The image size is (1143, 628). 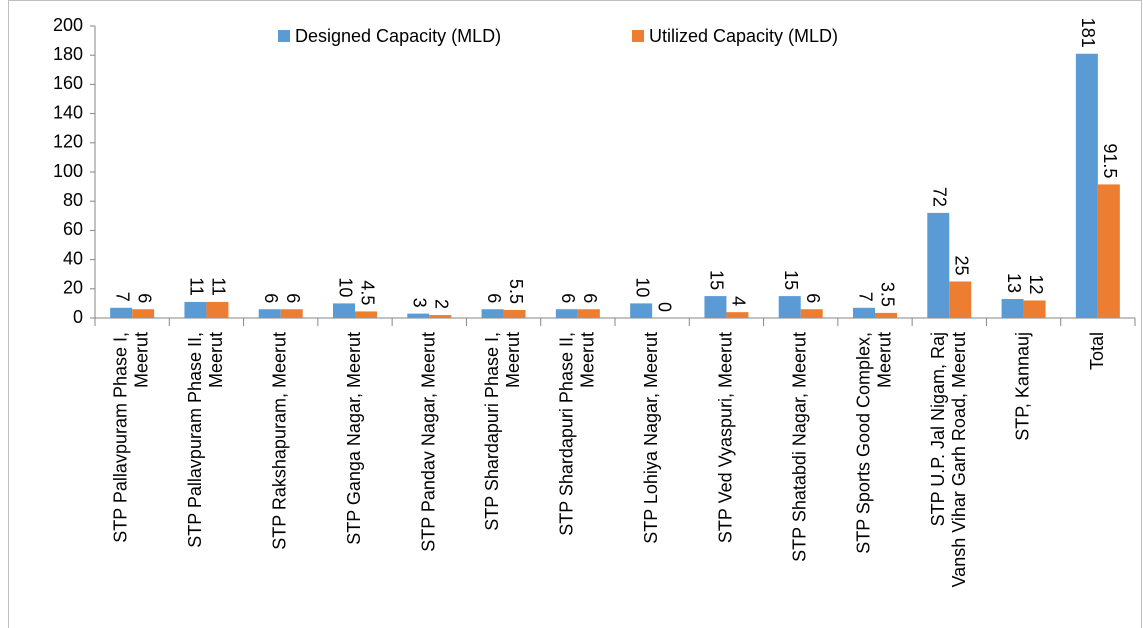 I want to click on legend-label: Designed Capacity (MLD), so click(x=398, y=36).